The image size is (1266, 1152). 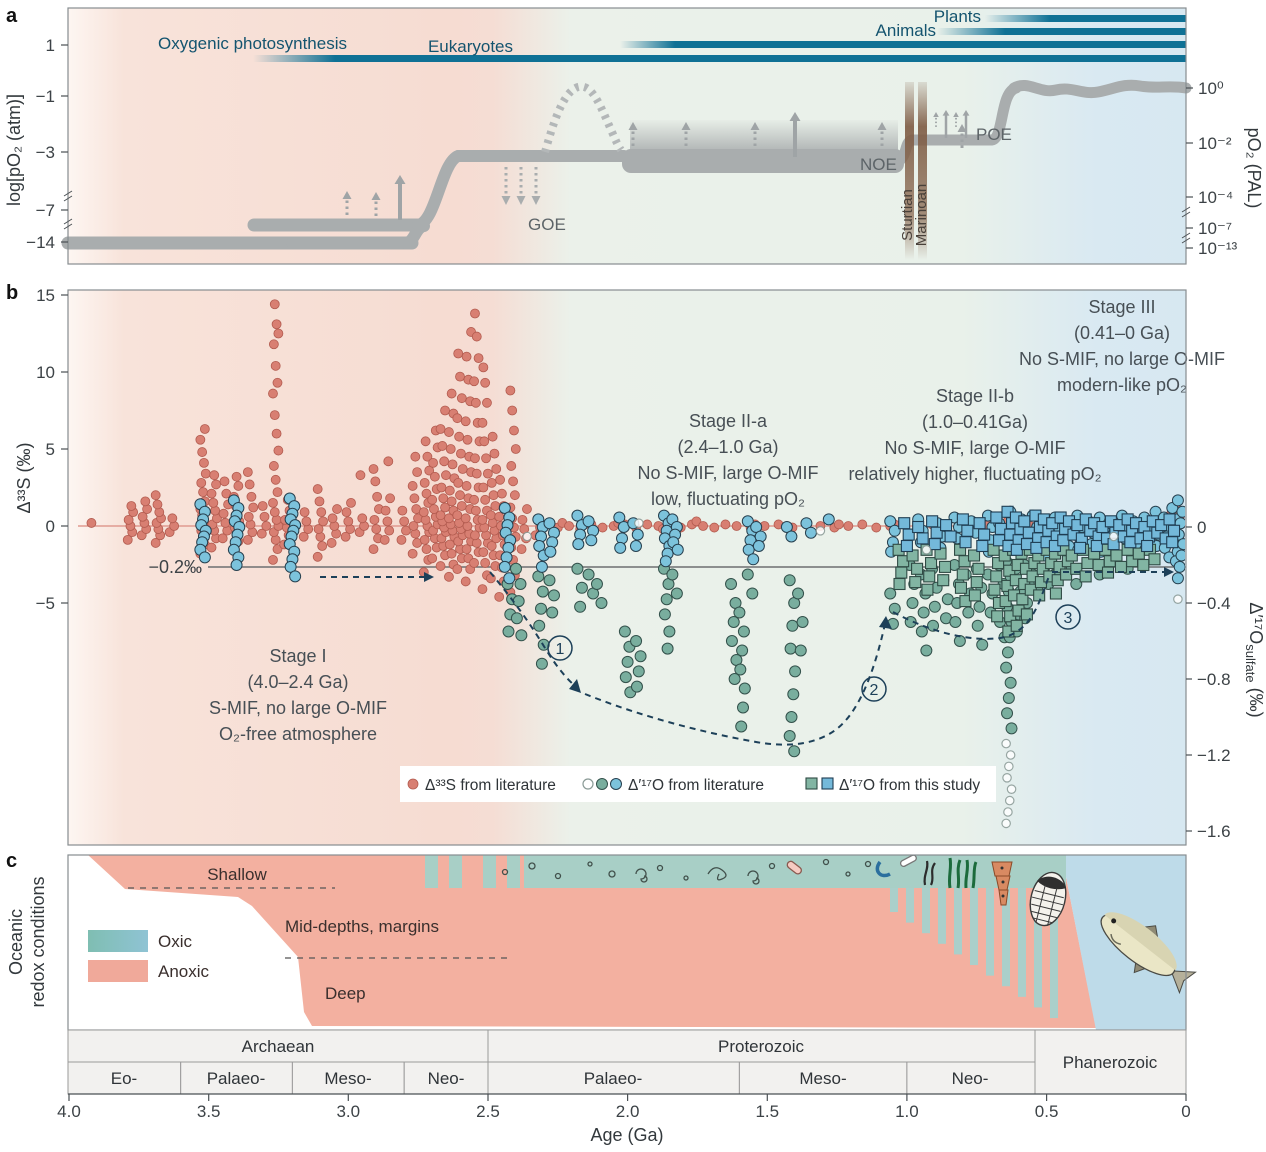 What do you see at coordinates (994, 134) in the screenshot?
I see `poe-label: POE` at bounding box center [994, 134].